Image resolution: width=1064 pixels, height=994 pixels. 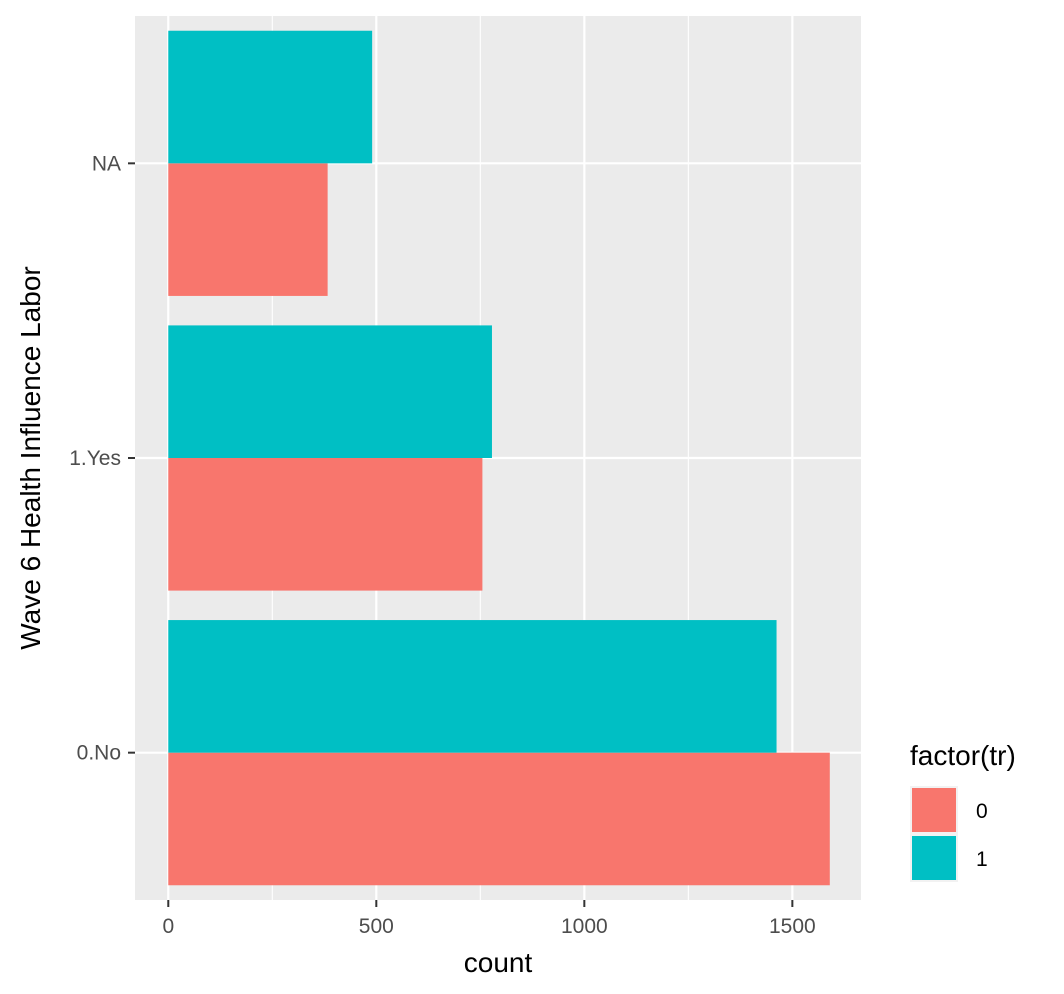 What do you see at coordinates (30, 457) in the screenshot?
I see `y-axis-title: Wave 6 Health Influence Labor` at bounding box center [30, 457].